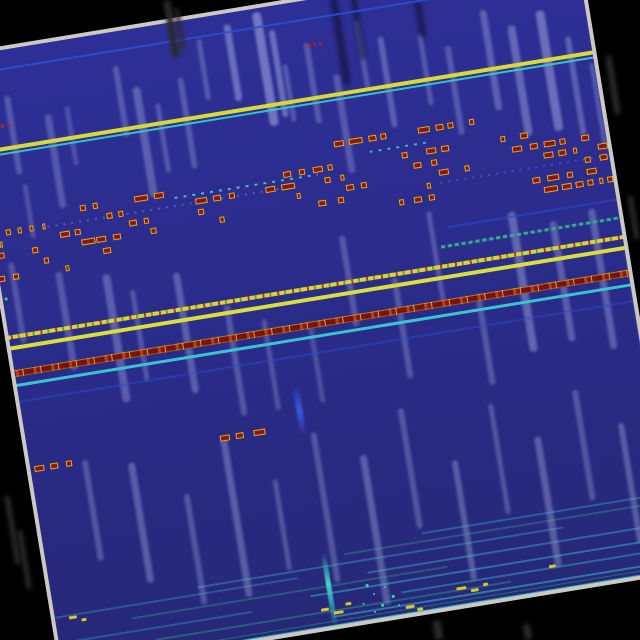 The image size is (640, 640). I want to click on bottom-noise-line, so click(492, 527).